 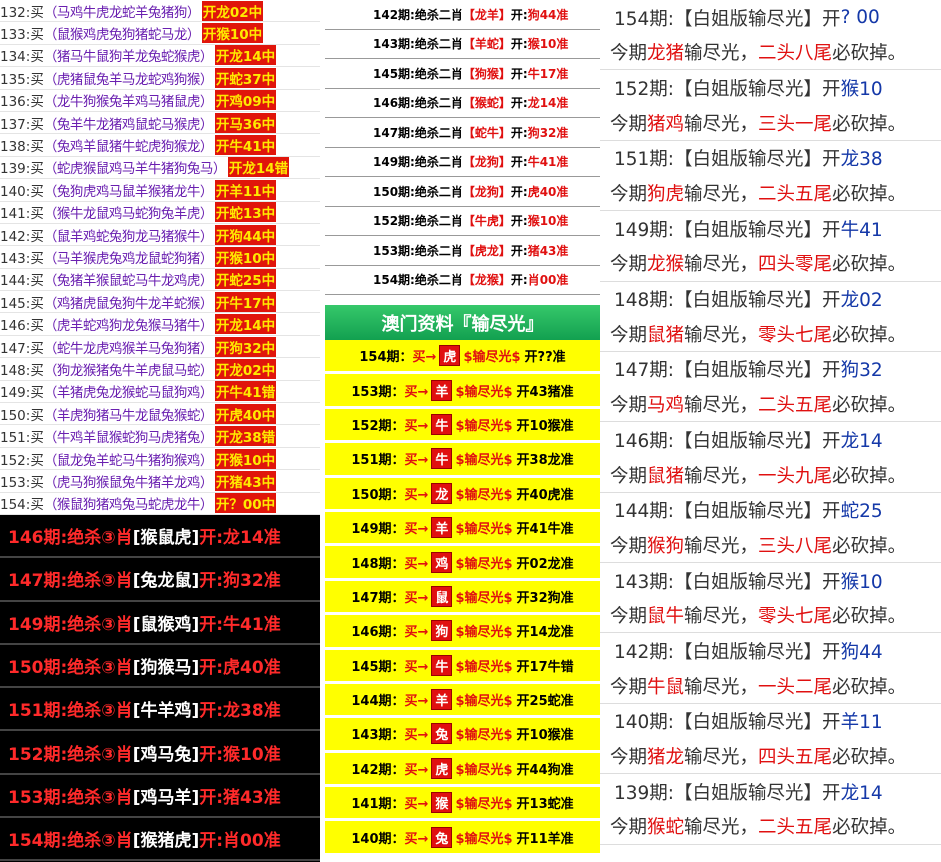 I want to click on pick: 鼠, so click(x=442, y=596).